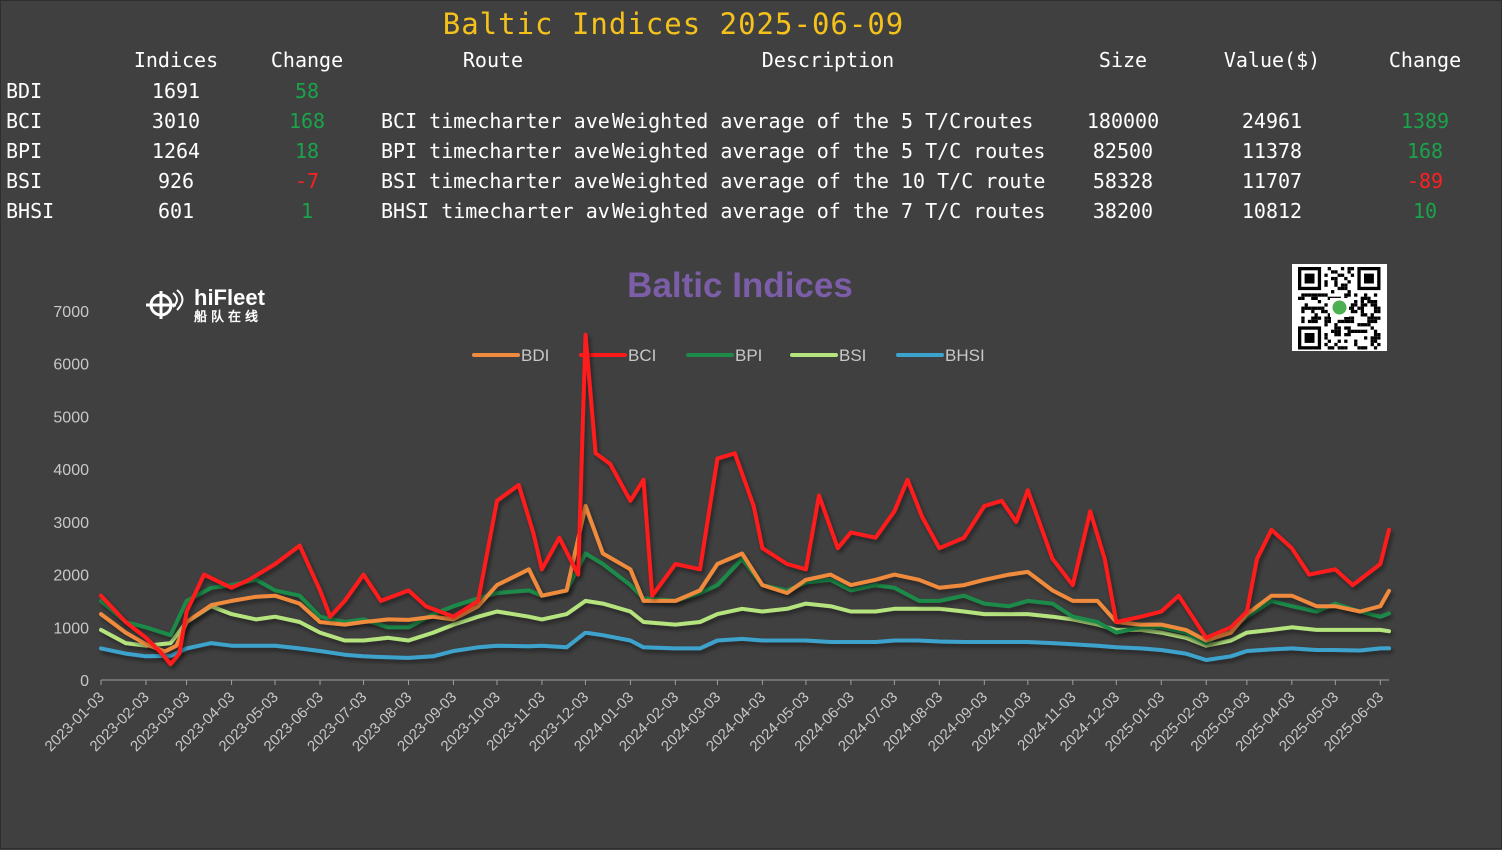 Image resolution: width=1502 pixels, height=850 pixels. What do you see at coordinates (495, 121) in the screenshot?
I see `route-text: BCI timecharter ave` at bounding box center [495, 121].